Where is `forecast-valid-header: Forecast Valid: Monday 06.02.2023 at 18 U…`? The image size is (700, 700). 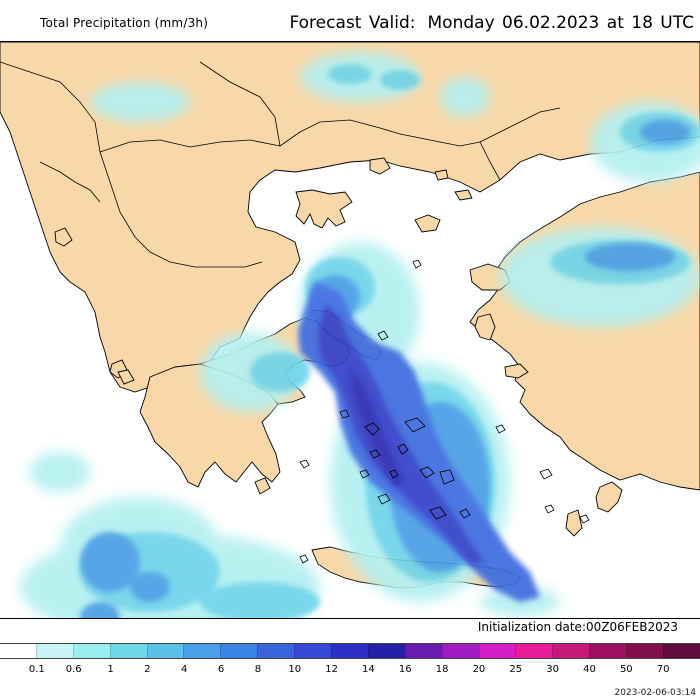 forecast-valid-header: Forecast Valid: Monday 06.02.2023 at 18 U… is located at coordinates (491, 23).